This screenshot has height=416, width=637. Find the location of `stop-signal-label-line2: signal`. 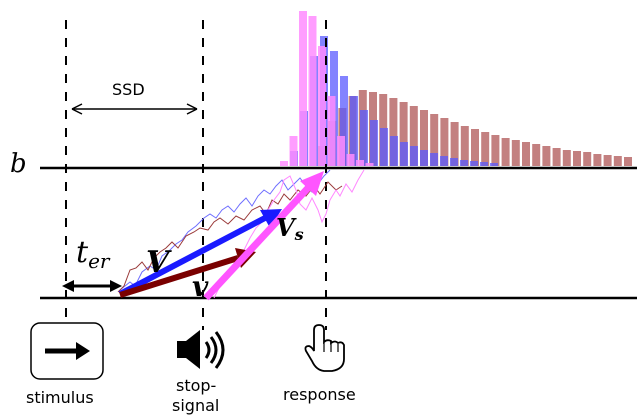

stop-signal-label-line2: signal is located at coordinates (195, 405).